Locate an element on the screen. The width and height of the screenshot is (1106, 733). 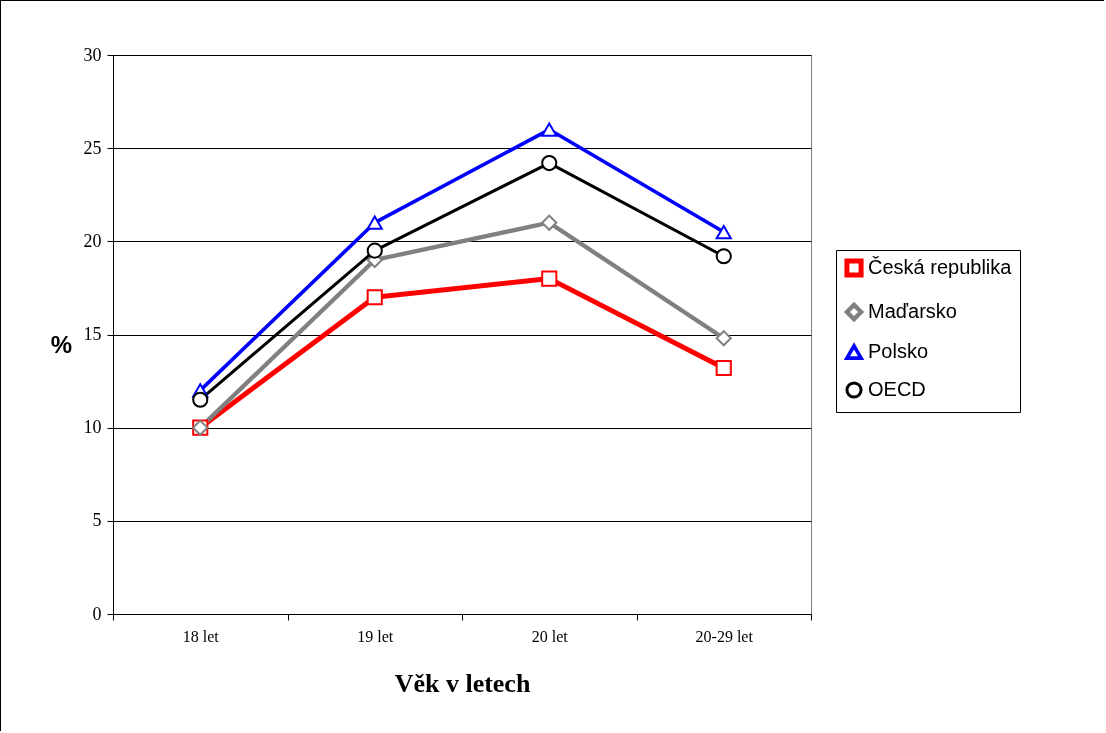
y-axis-title: % is located at coordinates (61, 344).